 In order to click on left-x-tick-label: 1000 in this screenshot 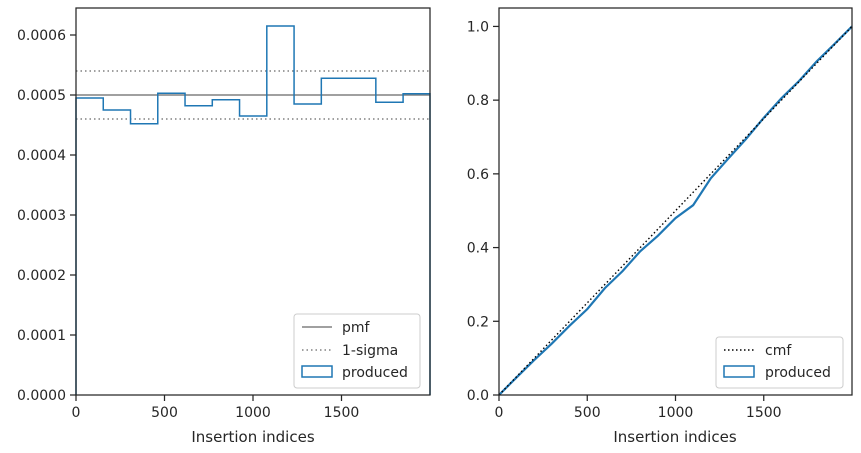, I will do `click(253, 413)`.